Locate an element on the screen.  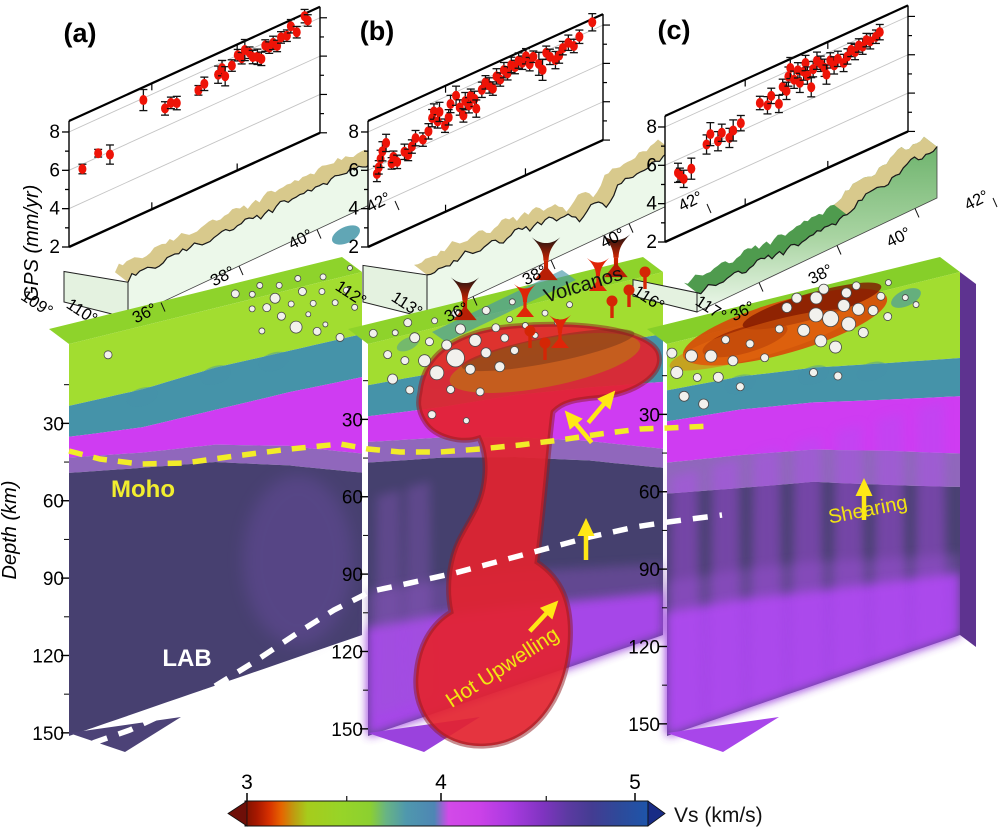
gps-tick-label: 4 is located at coordinates (651, 204).